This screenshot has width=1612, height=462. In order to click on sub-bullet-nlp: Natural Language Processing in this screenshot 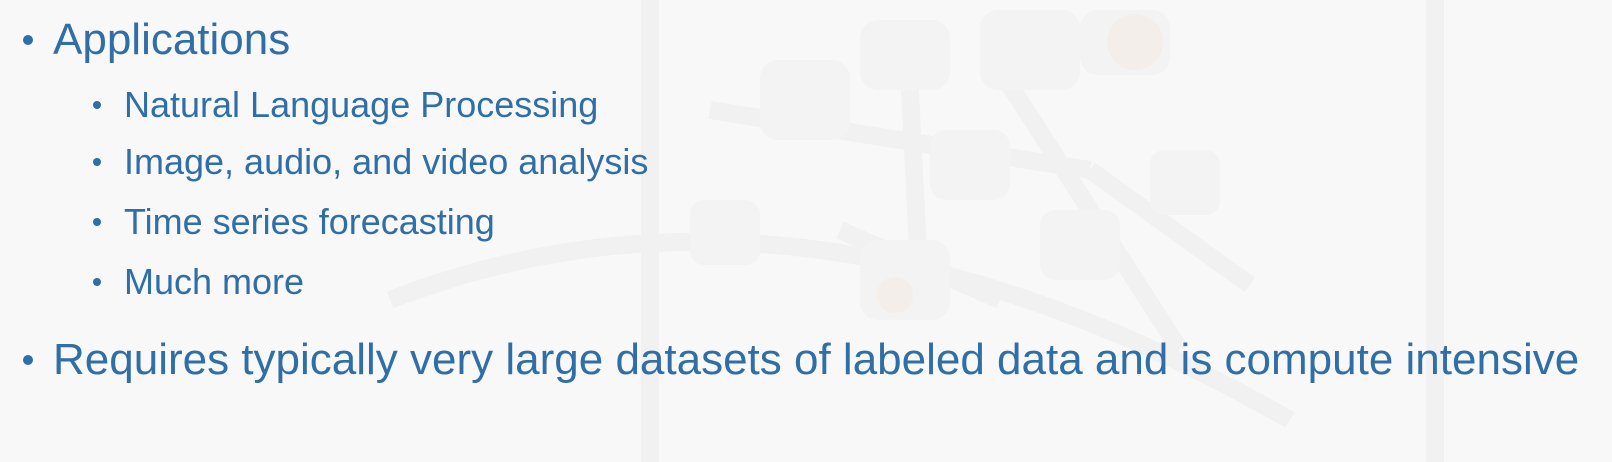, I will do `click(346, 104)`.